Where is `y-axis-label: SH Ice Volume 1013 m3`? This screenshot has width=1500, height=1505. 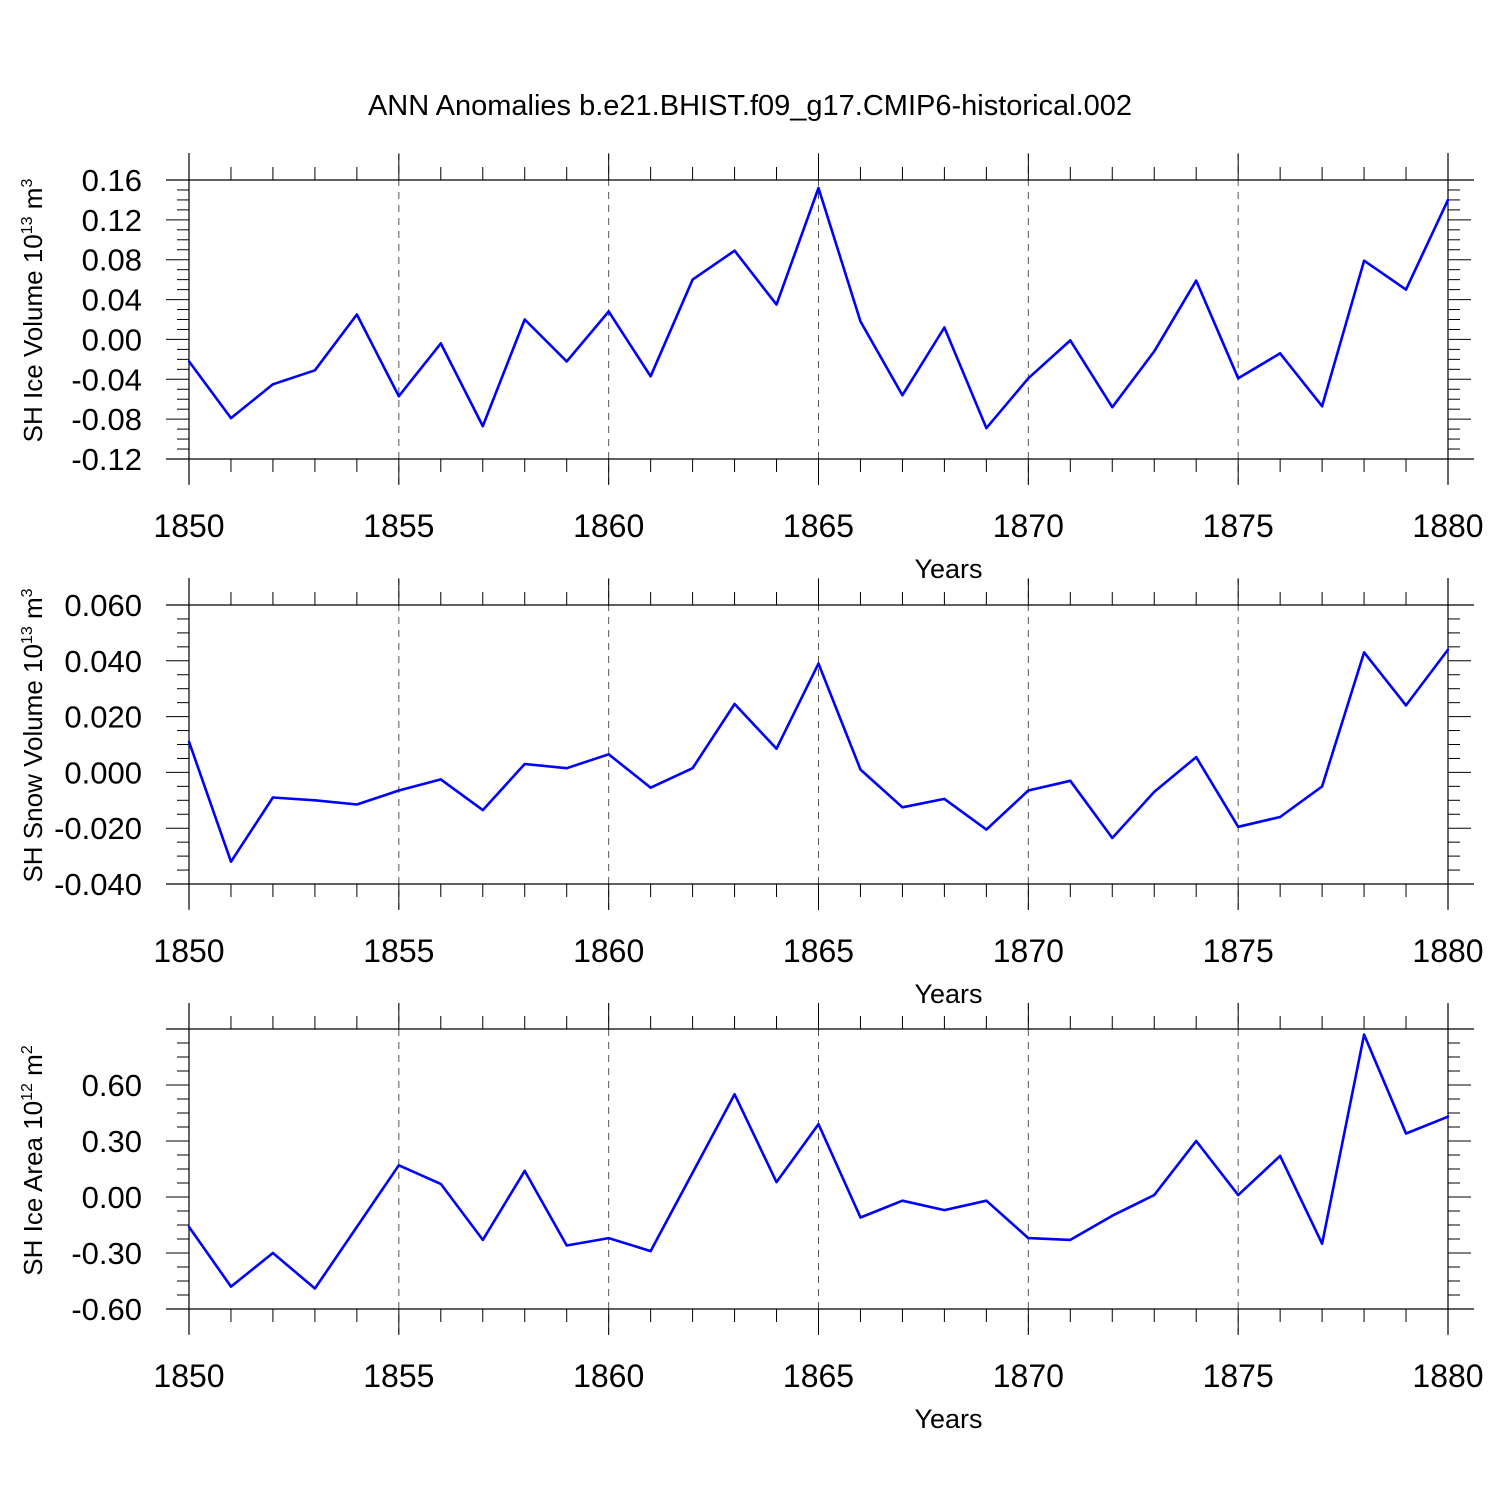 y-axis-label: SH Ice Volume 1013 m3 is located at coordinates (33, 311).